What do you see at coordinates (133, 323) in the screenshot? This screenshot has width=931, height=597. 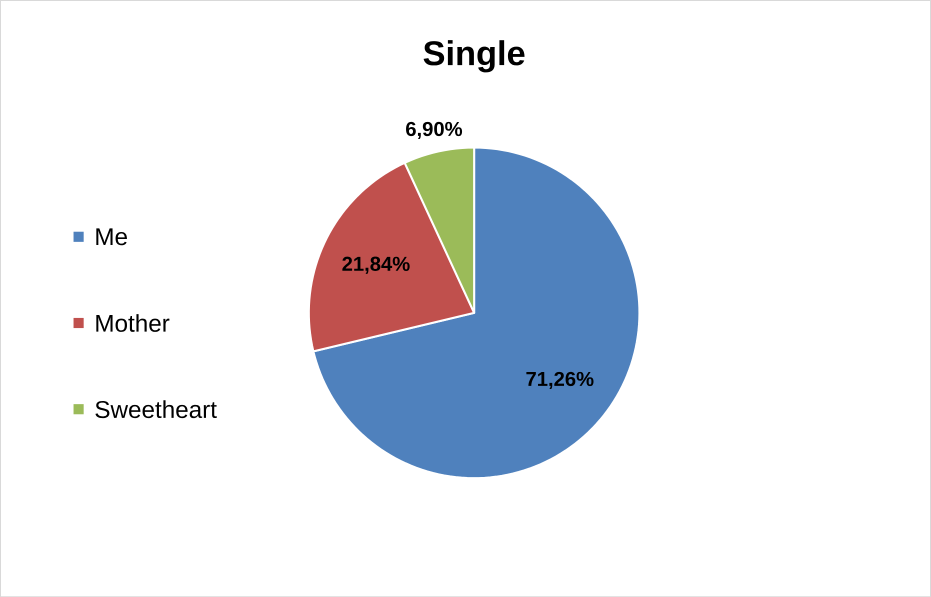 I see `legend-label: Mother` at bounding box center [133, 323].